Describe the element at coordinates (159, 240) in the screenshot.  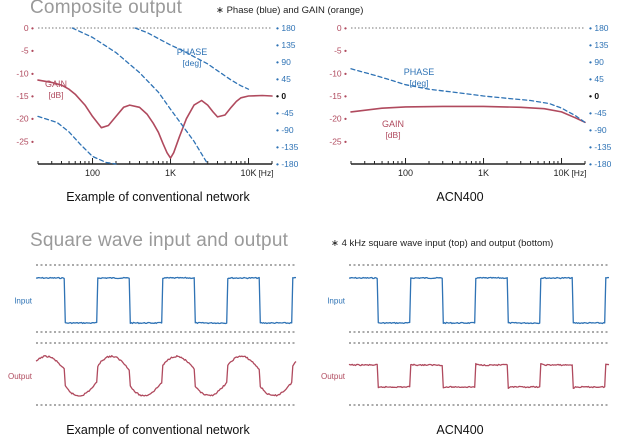
I see `square-wave-title: Square wave input and output` at that location.